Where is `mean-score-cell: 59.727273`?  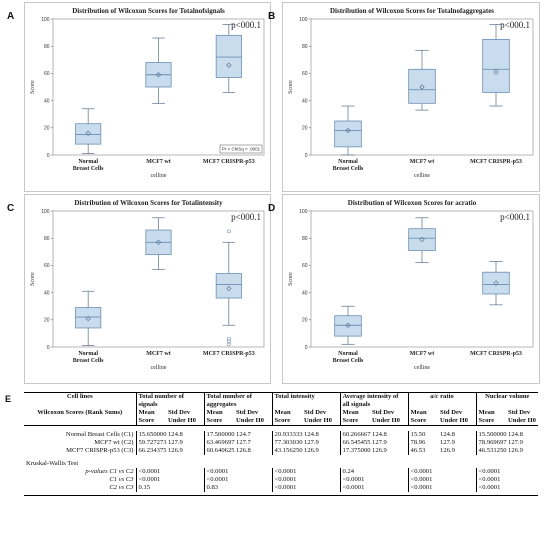 mean-score-cell: 59.727273 is located at coordinates (151, 443).